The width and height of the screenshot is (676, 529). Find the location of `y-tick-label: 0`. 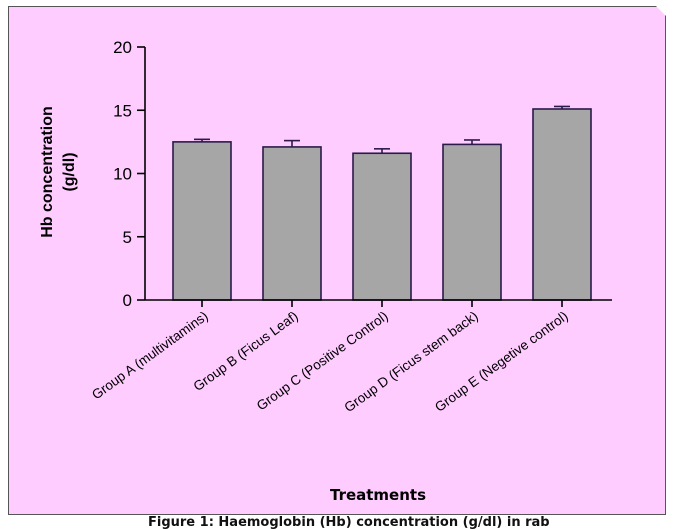

y-tick-label: 0 is located at coordinates (127, 300).